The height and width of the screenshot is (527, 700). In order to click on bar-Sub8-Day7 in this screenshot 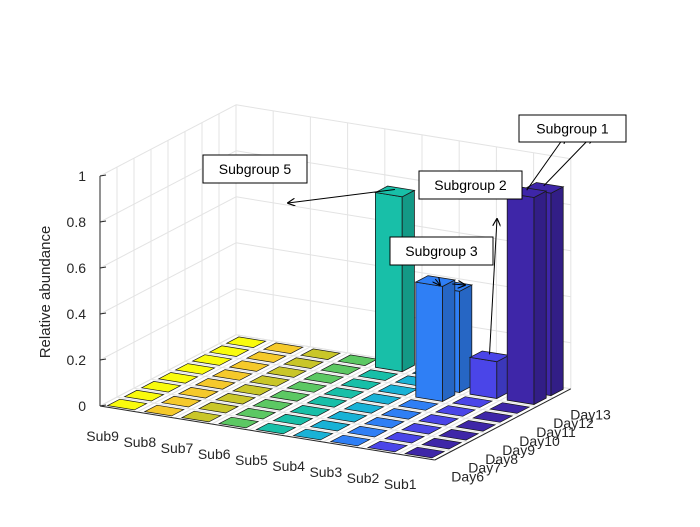, I will do `click(181, 401)`.